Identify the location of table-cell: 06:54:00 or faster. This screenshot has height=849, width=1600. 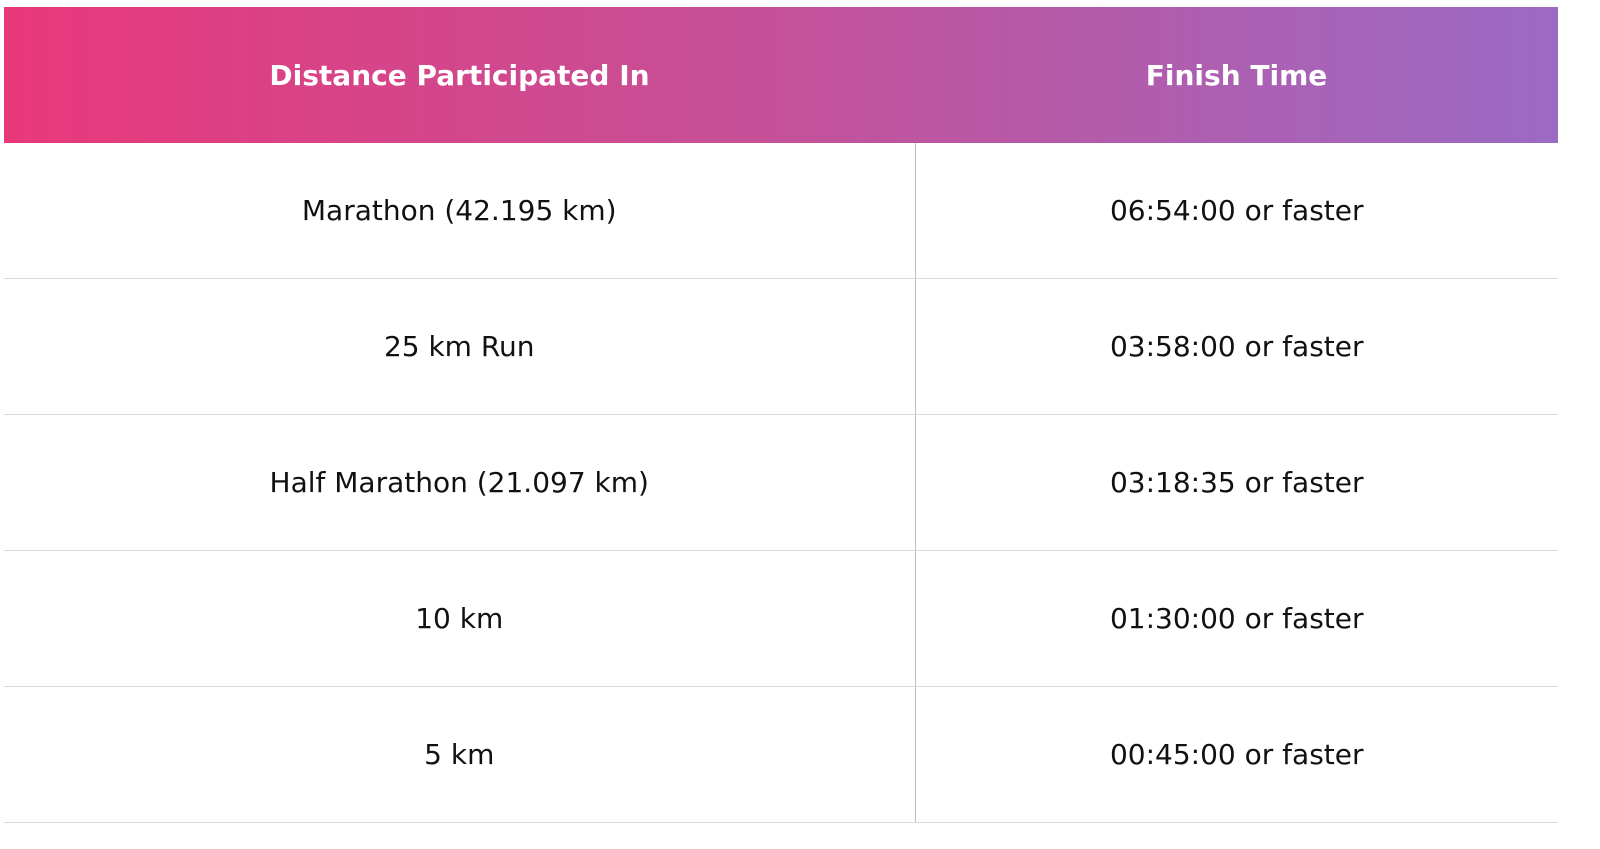
(1236, 211).